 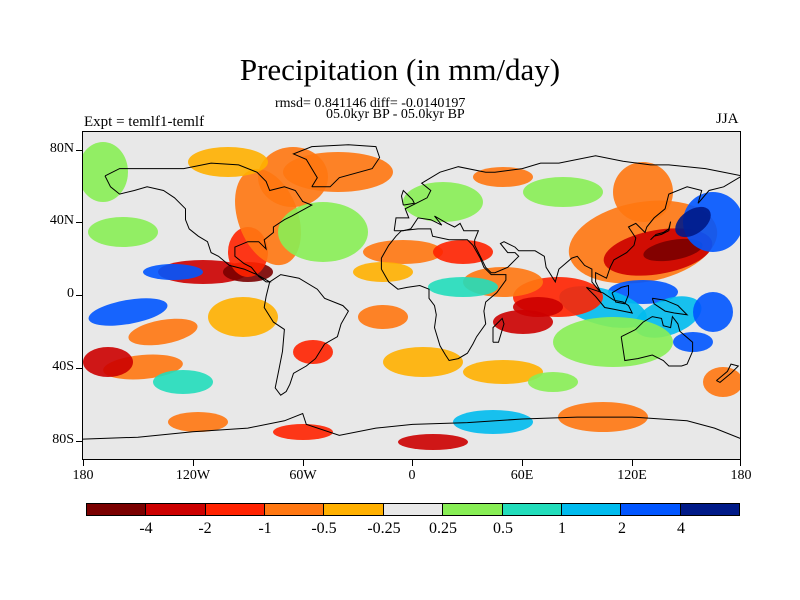 What do you see at coordinates (395, 114) in the screenshot?
I see `period-label: 05.0kyr BP - 05.0kyr BP` at bounding box center [395, 114].